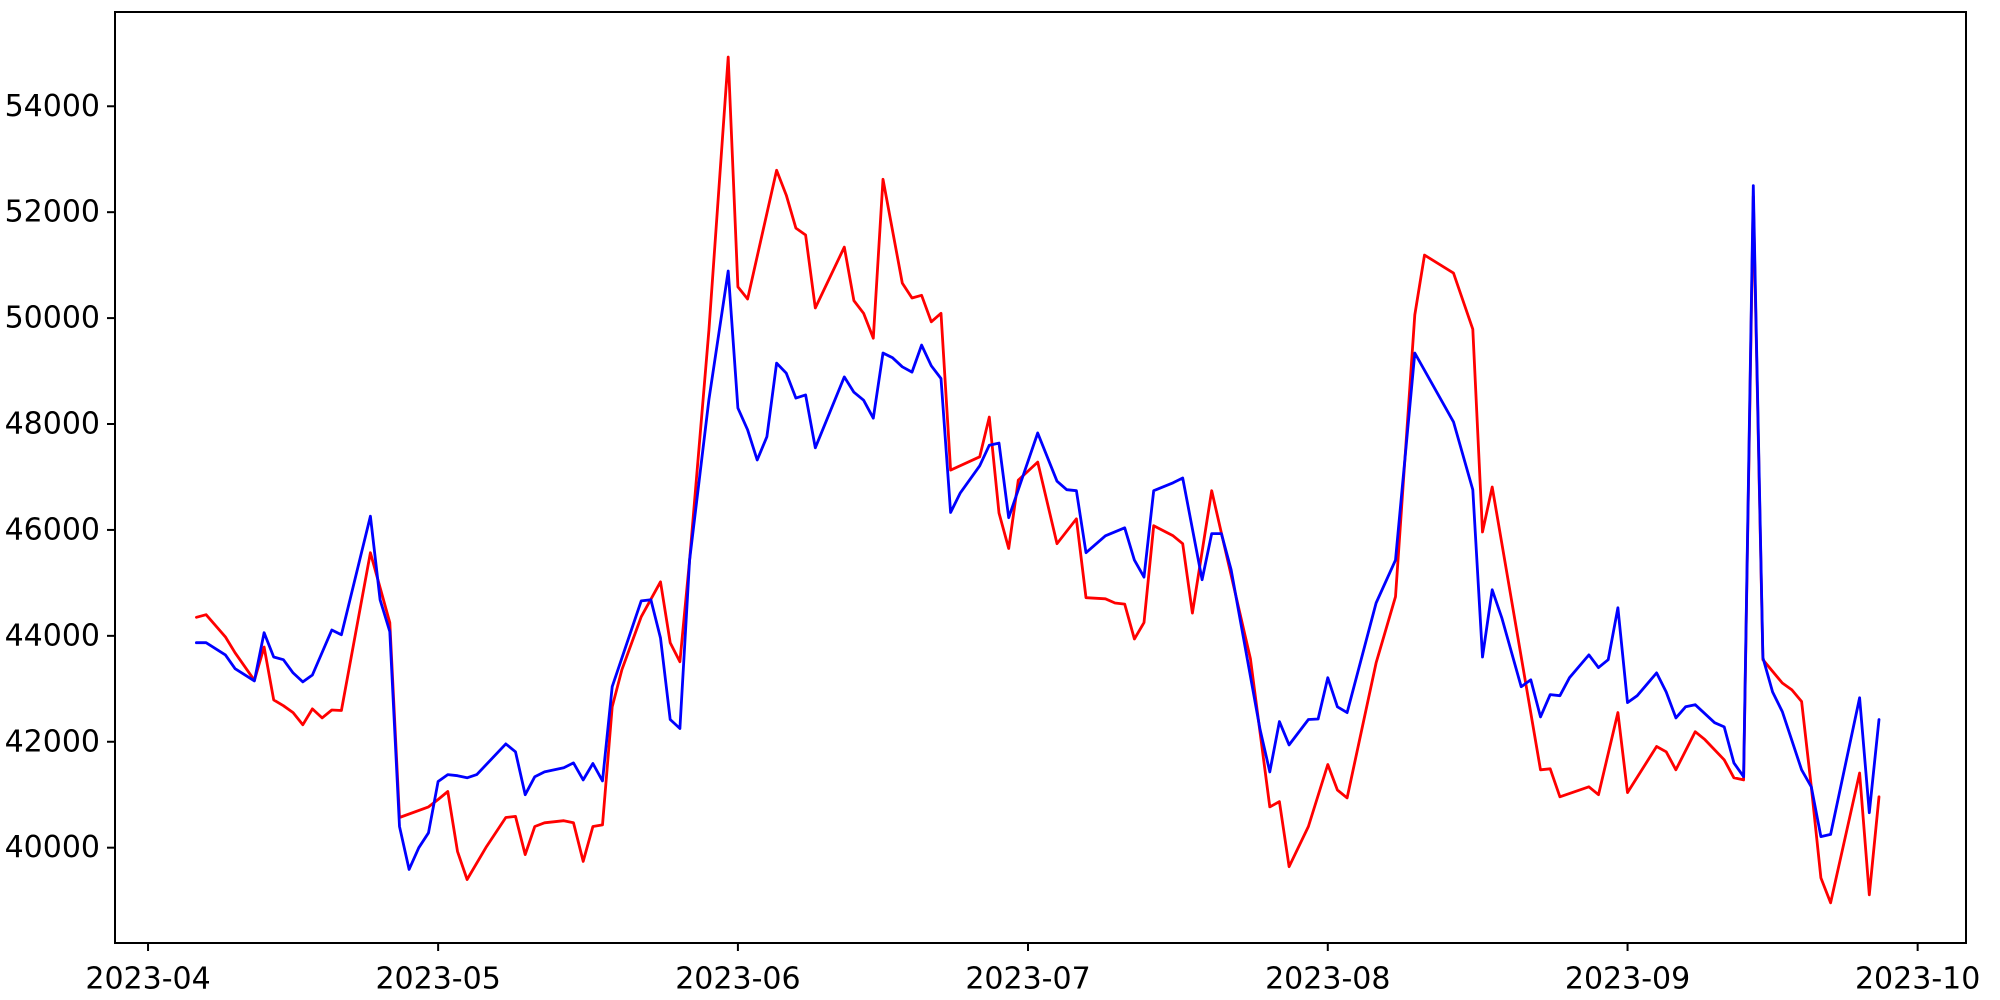 This screenshot has height=1000, width=2000. Describe the element at coordinates (52, 741) in the screenshot. I see `y-tick-label: 42000` at that location.